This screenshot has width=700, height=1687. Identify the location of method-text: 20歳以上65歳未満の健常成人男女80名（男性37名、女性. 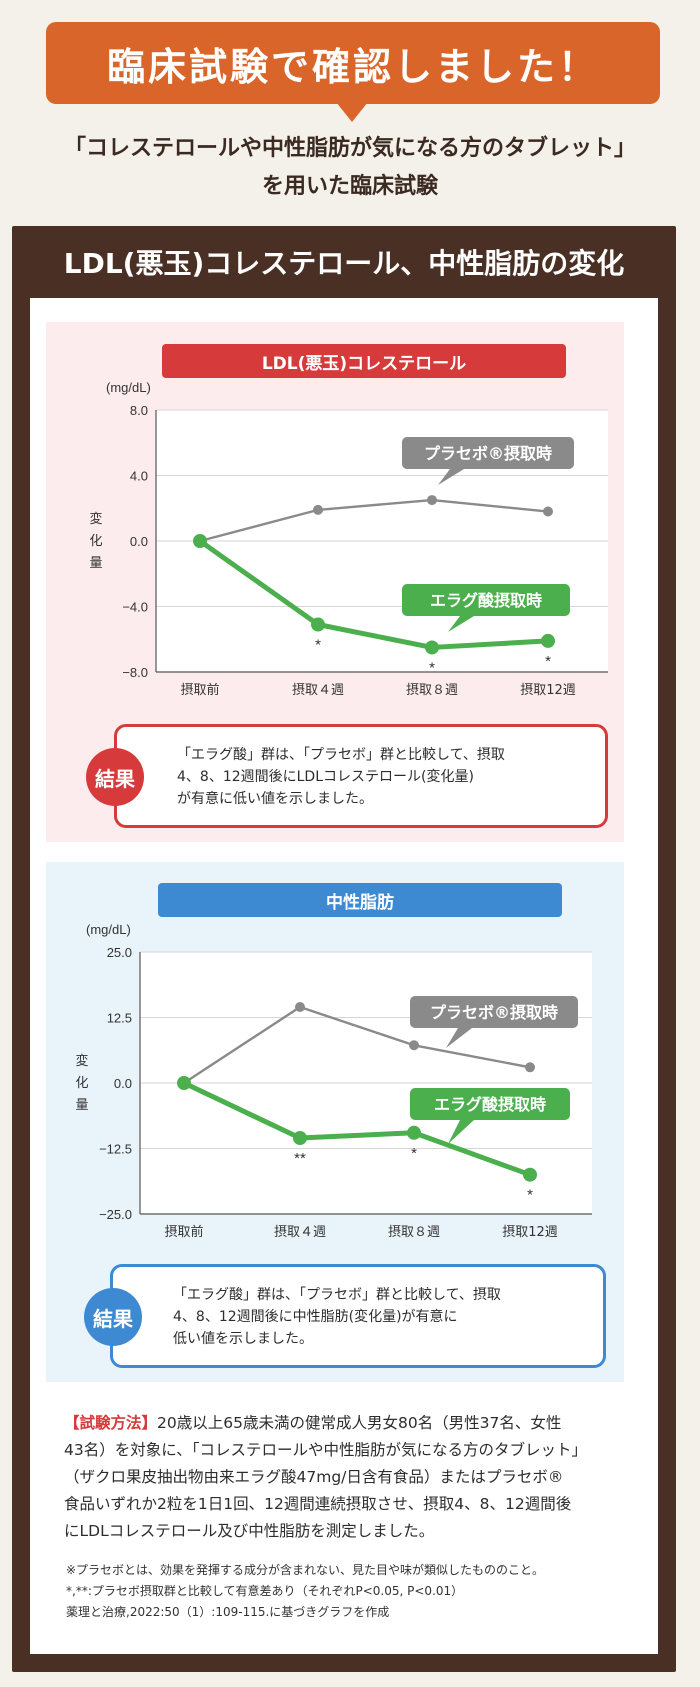
(359, 1423).